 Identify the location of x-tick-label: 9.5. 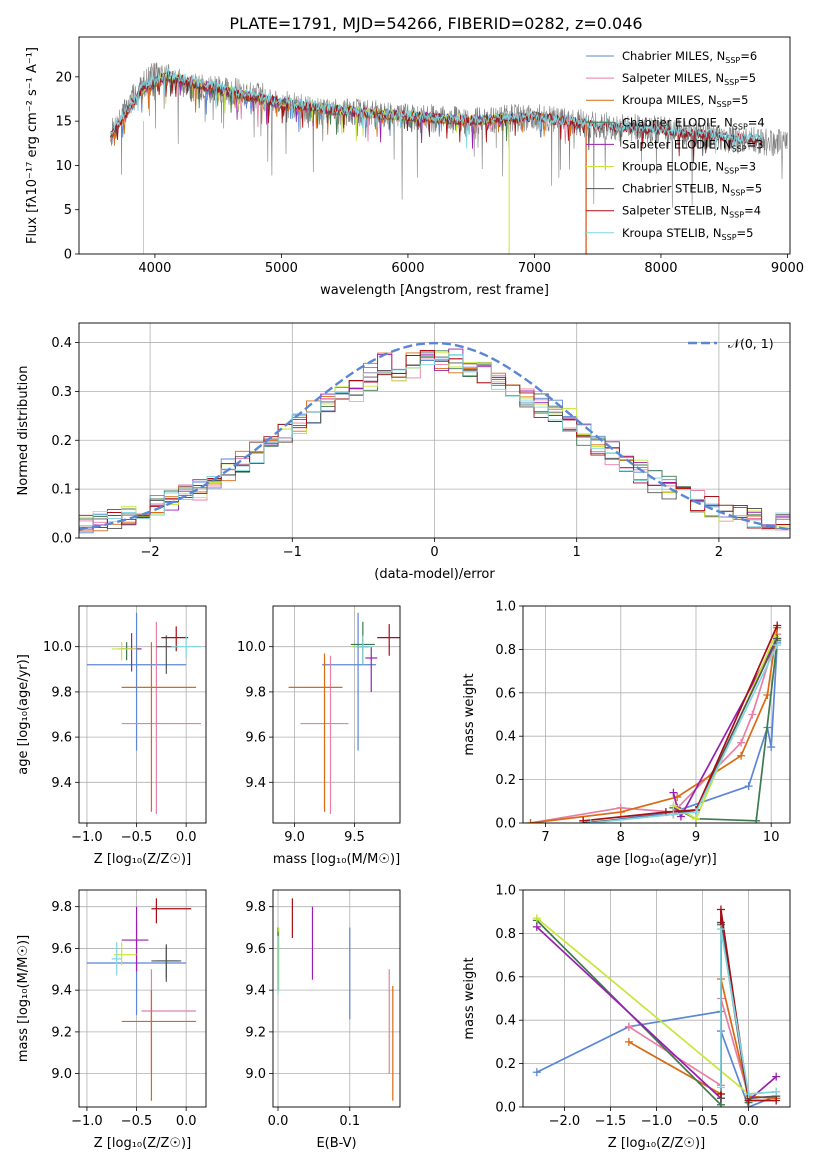
(354, 837).